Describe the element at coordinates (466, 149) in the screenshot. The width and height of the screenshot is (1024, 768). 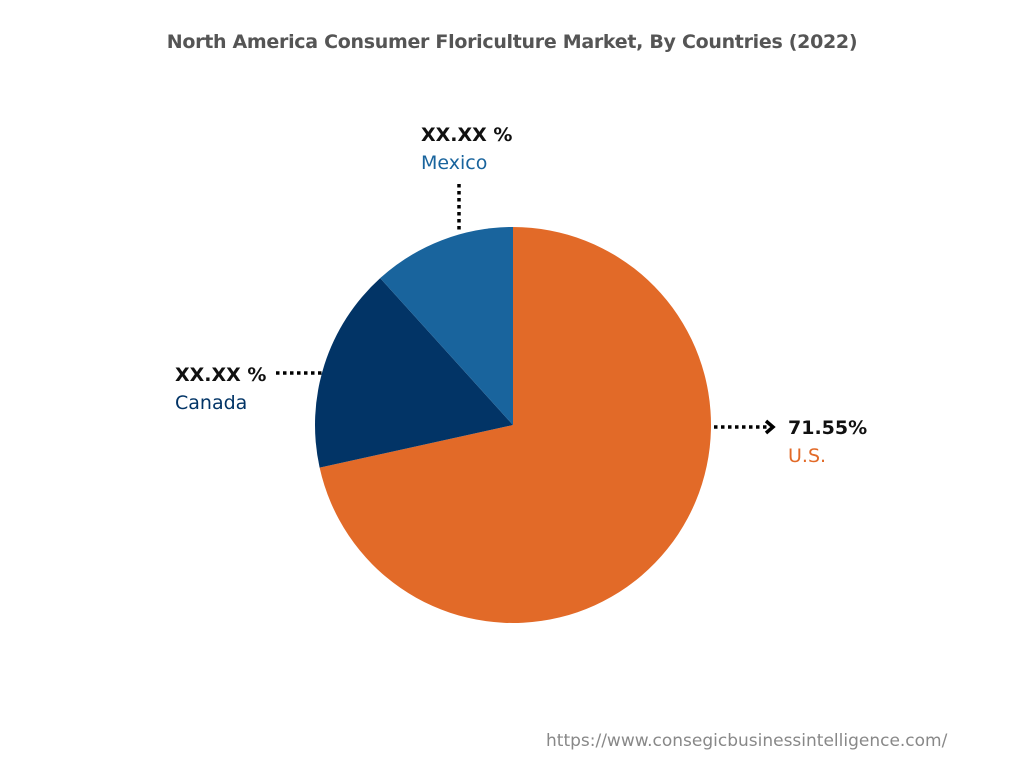
I see `label-mexico: XX.XX % Mexico` at that location.